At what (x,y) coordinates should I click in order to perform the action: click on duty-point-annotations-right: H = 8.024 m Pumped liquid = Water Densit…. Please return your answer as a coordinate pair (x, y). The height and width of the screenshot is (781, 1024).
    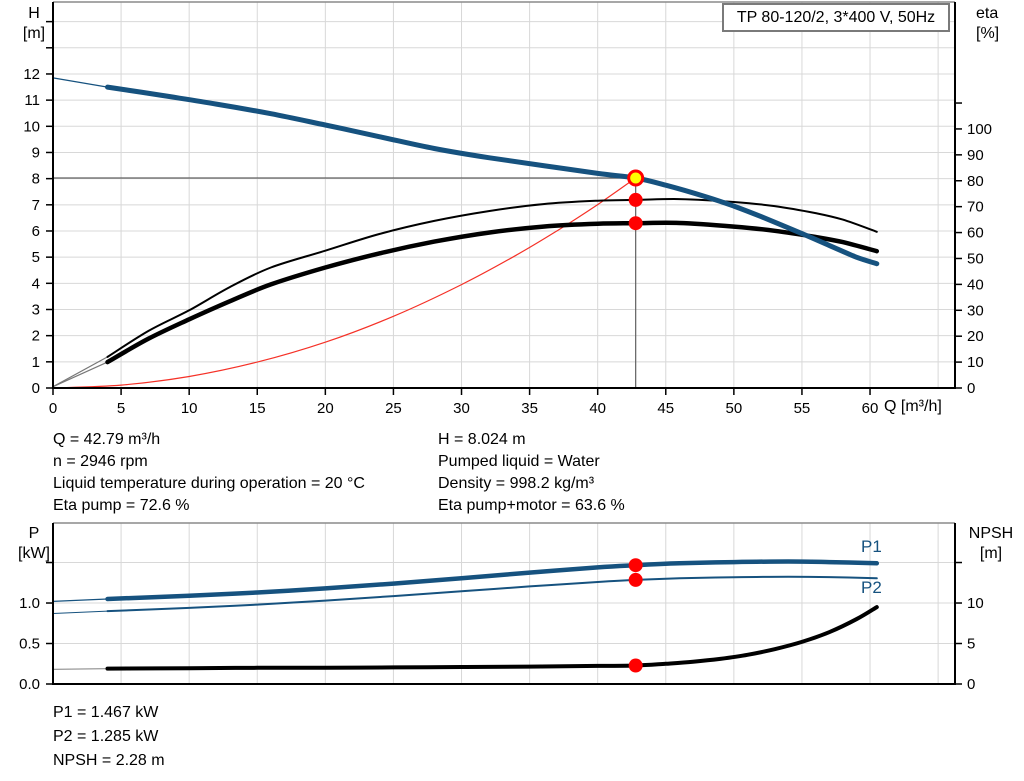
    Looking at the image, I should click on (531, 473).